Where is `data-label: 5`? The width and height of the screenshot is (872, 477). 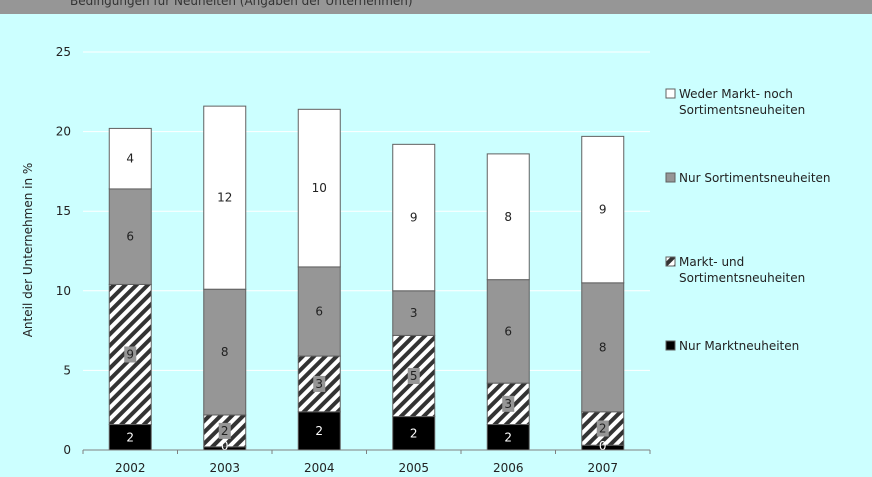
data-label: 5 is located at coordinates (414, 376).